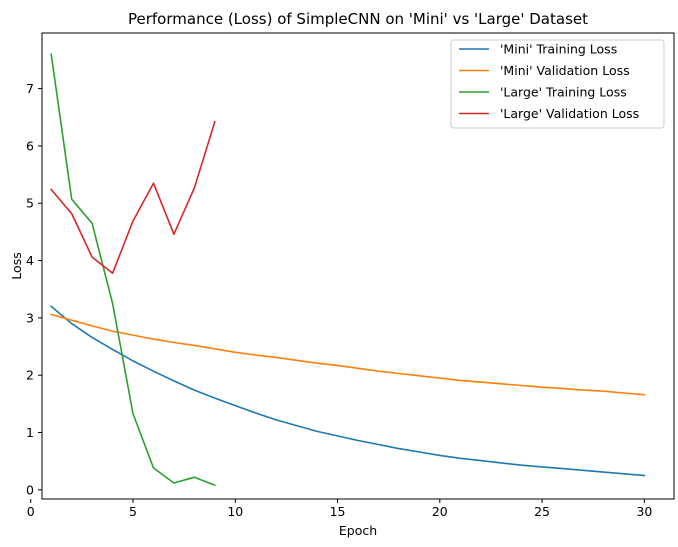 Image resolution: width=678 pixels, height=547 pixels. What do you see at coordinates (440, 511) in the screenshot?
I see `x-tick-label: 20` at bounding box center [440, 511].